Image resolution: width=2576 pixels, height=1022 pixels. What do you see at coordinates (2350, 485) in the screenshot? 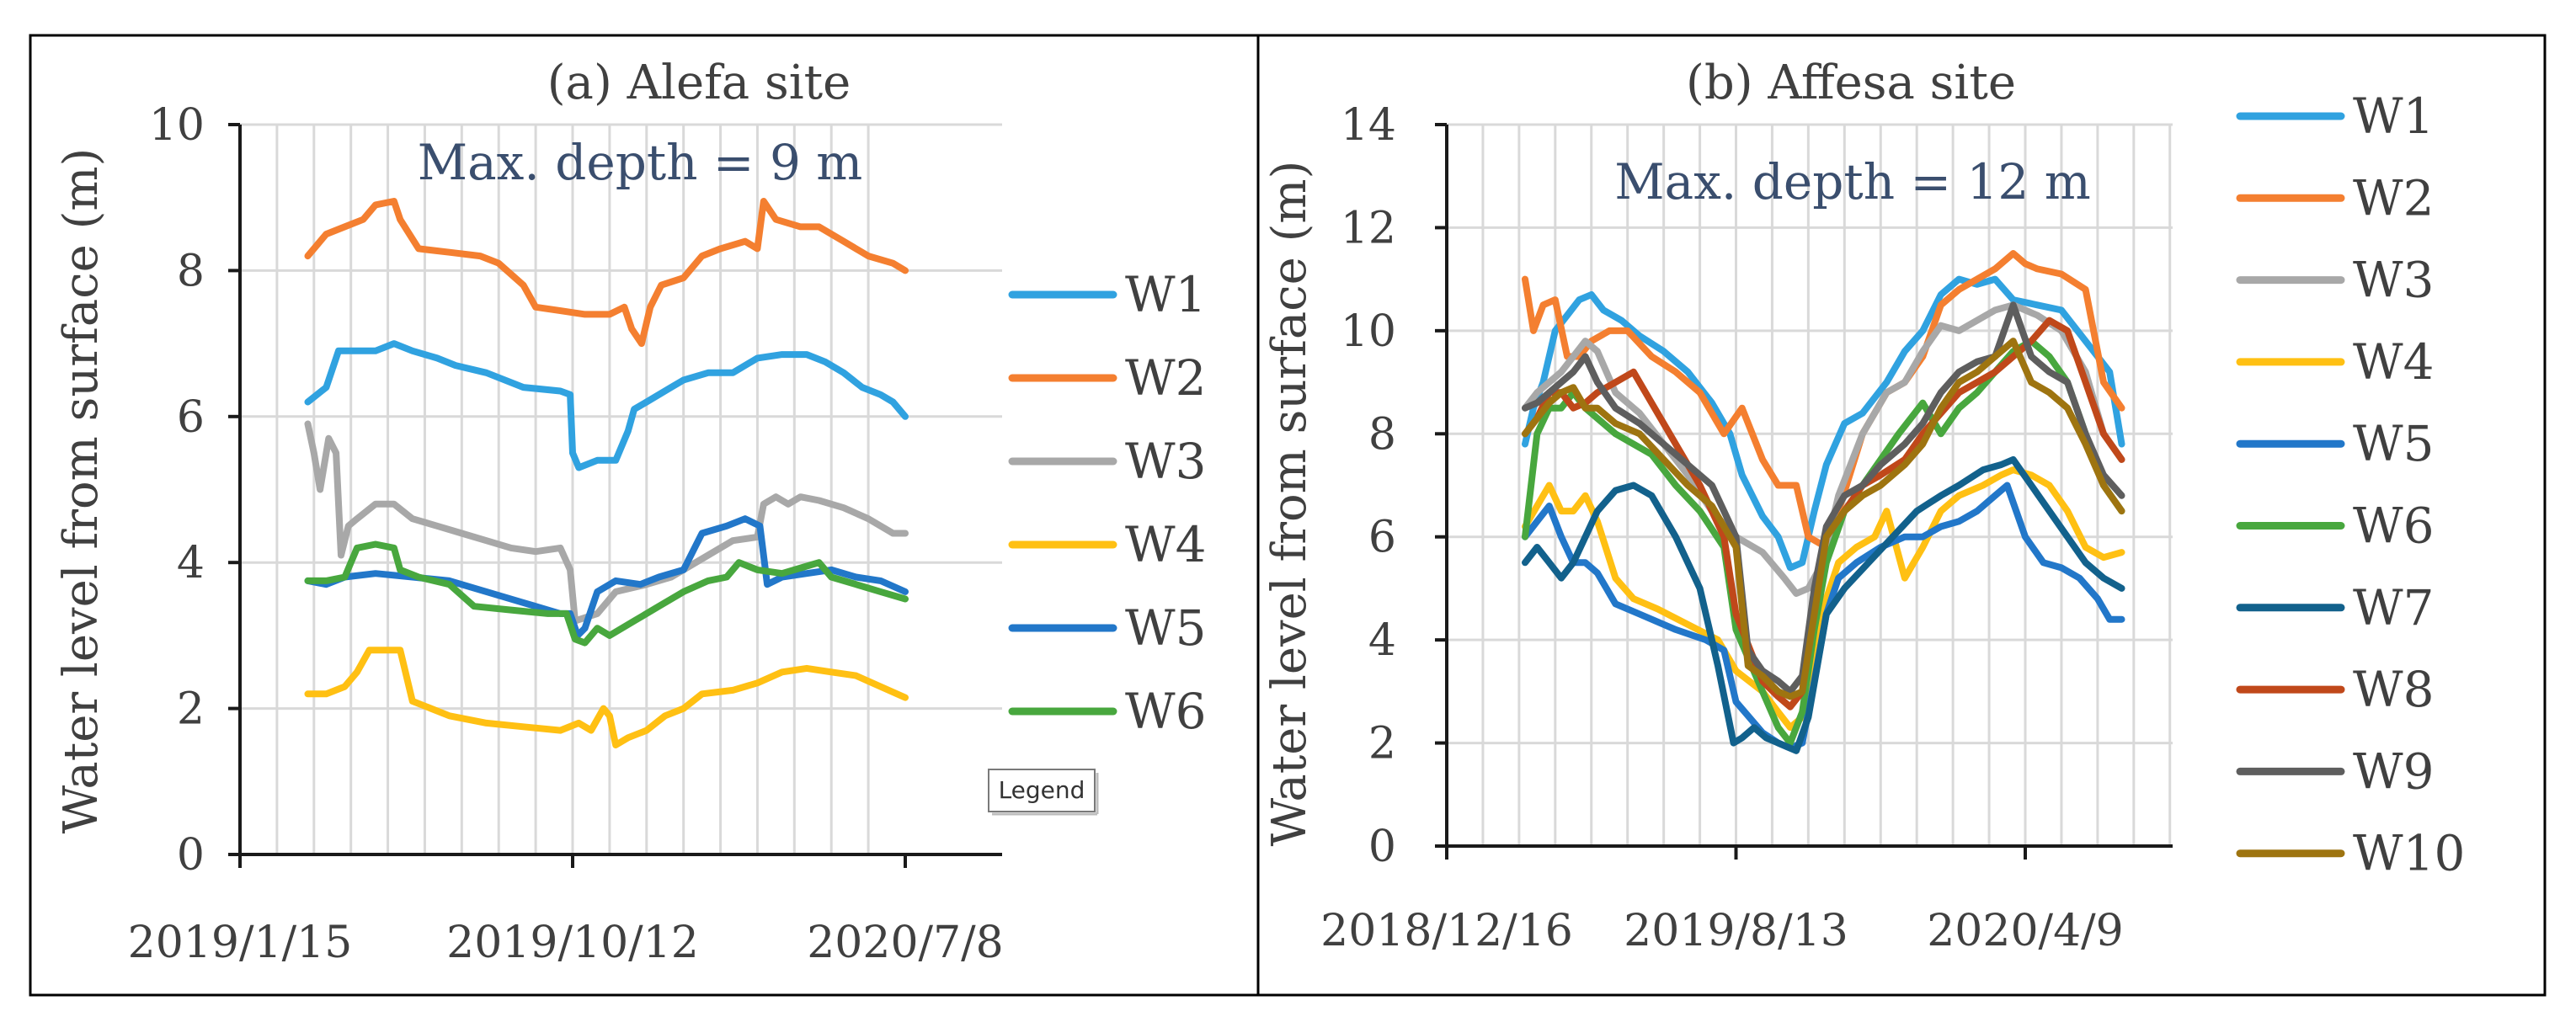
I see `legend: W1 W2 W3 W4 W5 W6 W7 W8 W9 W10` at bounding box center [2350, 485].